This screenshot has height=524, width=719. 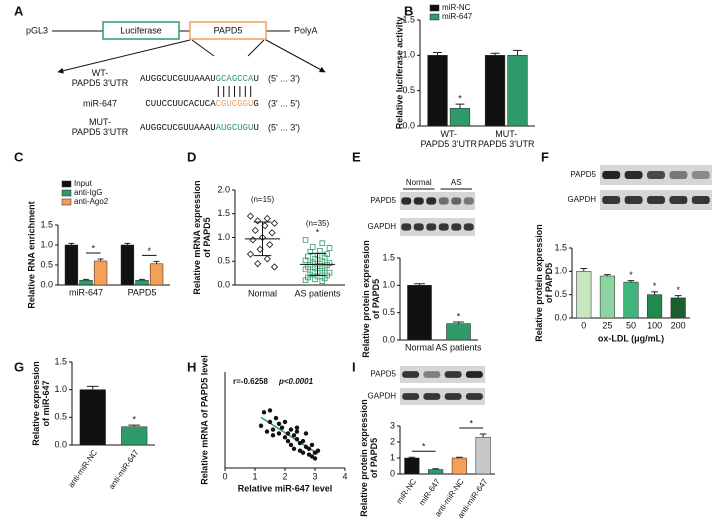 What do you see at coordinates (392, 473) in the screenshot?
I see `y-tick-label: 0` at bounding box center [392, 473].